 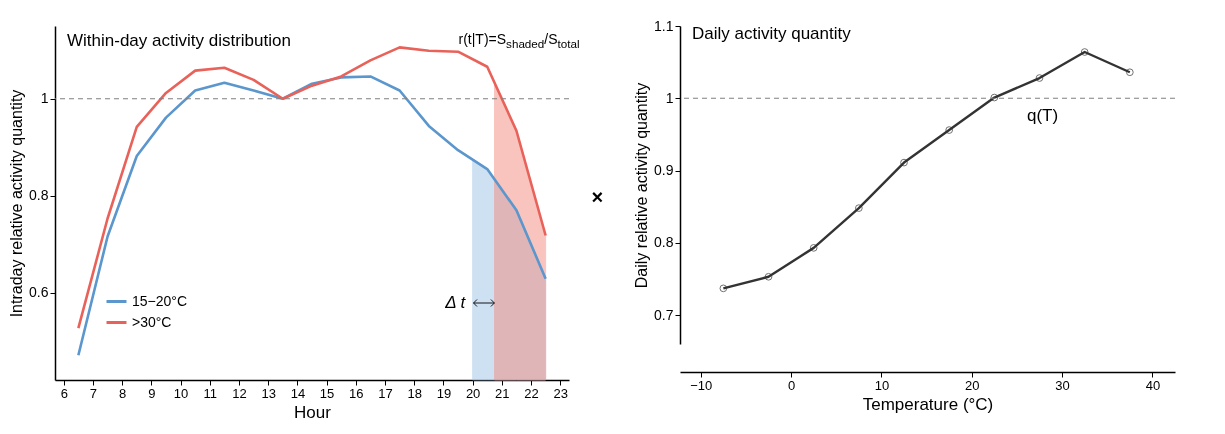 What do you see at coordinates (64, 393) in the screenshot?
I see `x-tick-label: 6` at bounding box center [64, 393].